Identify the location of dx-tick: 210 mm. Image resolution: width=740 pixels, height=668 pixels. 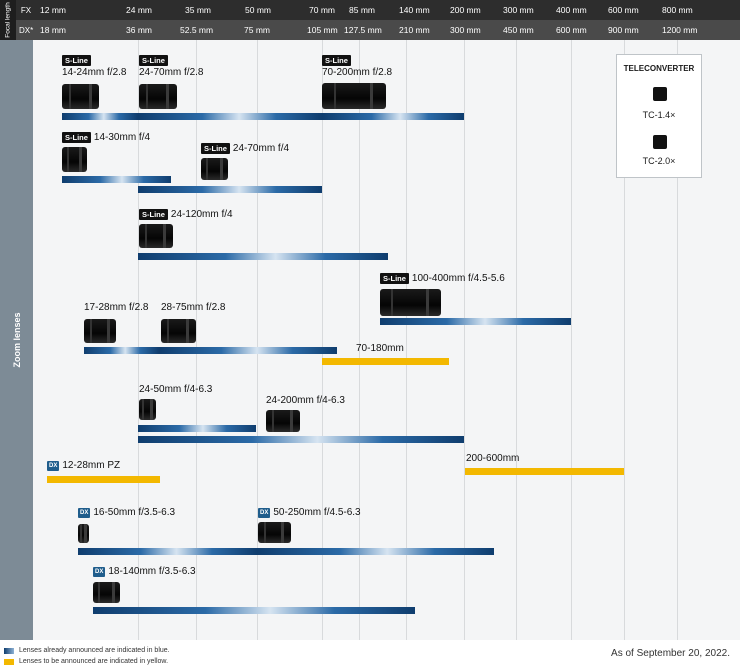
(414, 30).